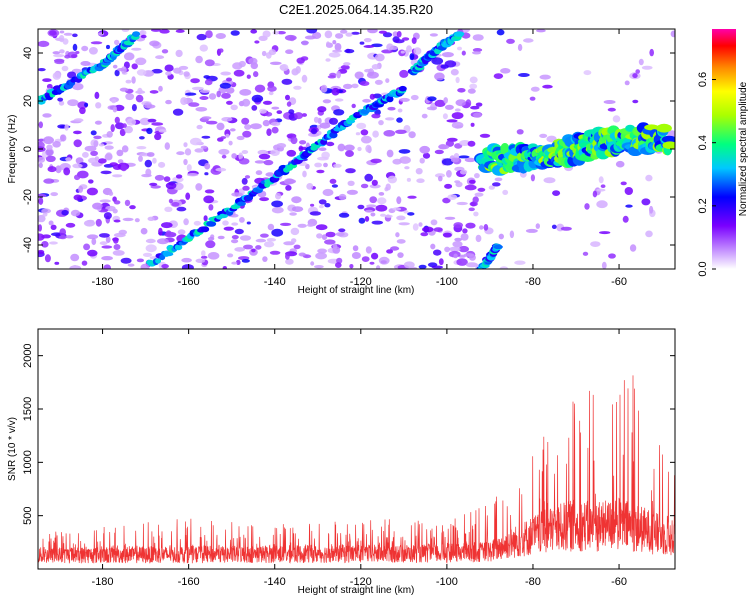 This screenshot has width=750, height=600. What do you see at coordinates (619, 582) in the screenshot?
I see `snr-x-tick-label: -60` at bounding box center [619, 582].